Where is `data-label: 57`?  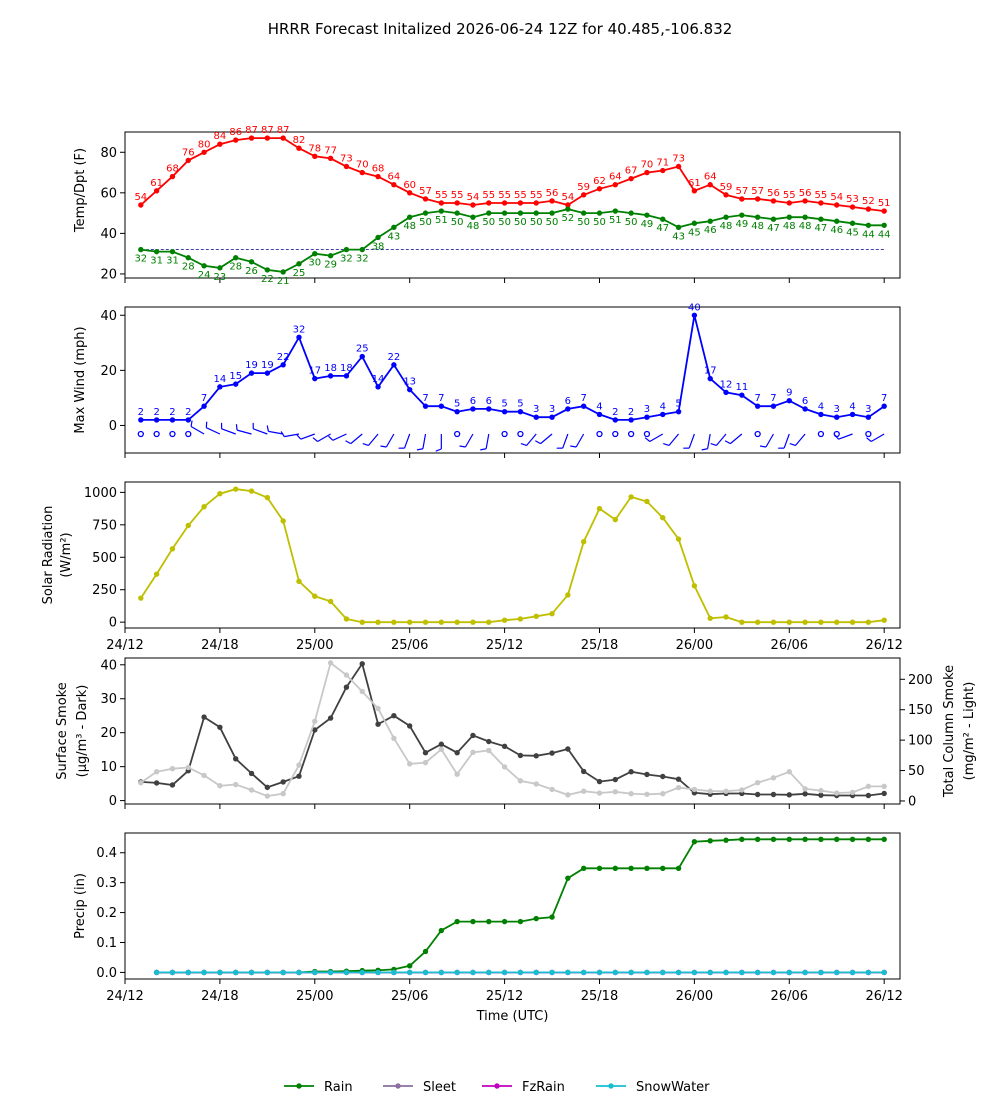
data-label: 57 is located at coordinates (741, 191).